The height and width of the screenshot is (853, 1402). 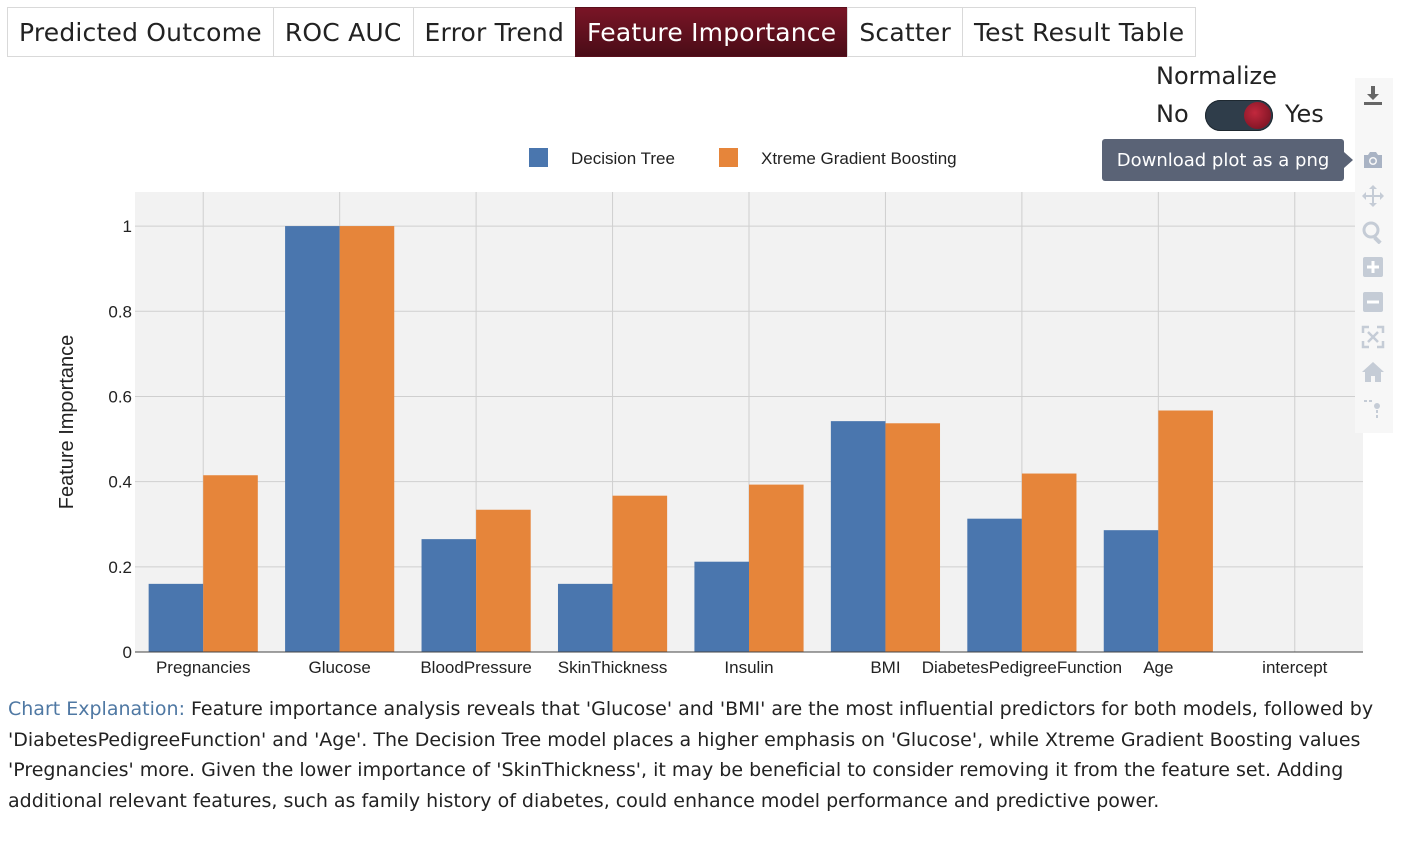 What do you see at coordinates (728, 157) in the screenshot?
I see `legend-swatch-xgboost` at bounding box center [728, 157].